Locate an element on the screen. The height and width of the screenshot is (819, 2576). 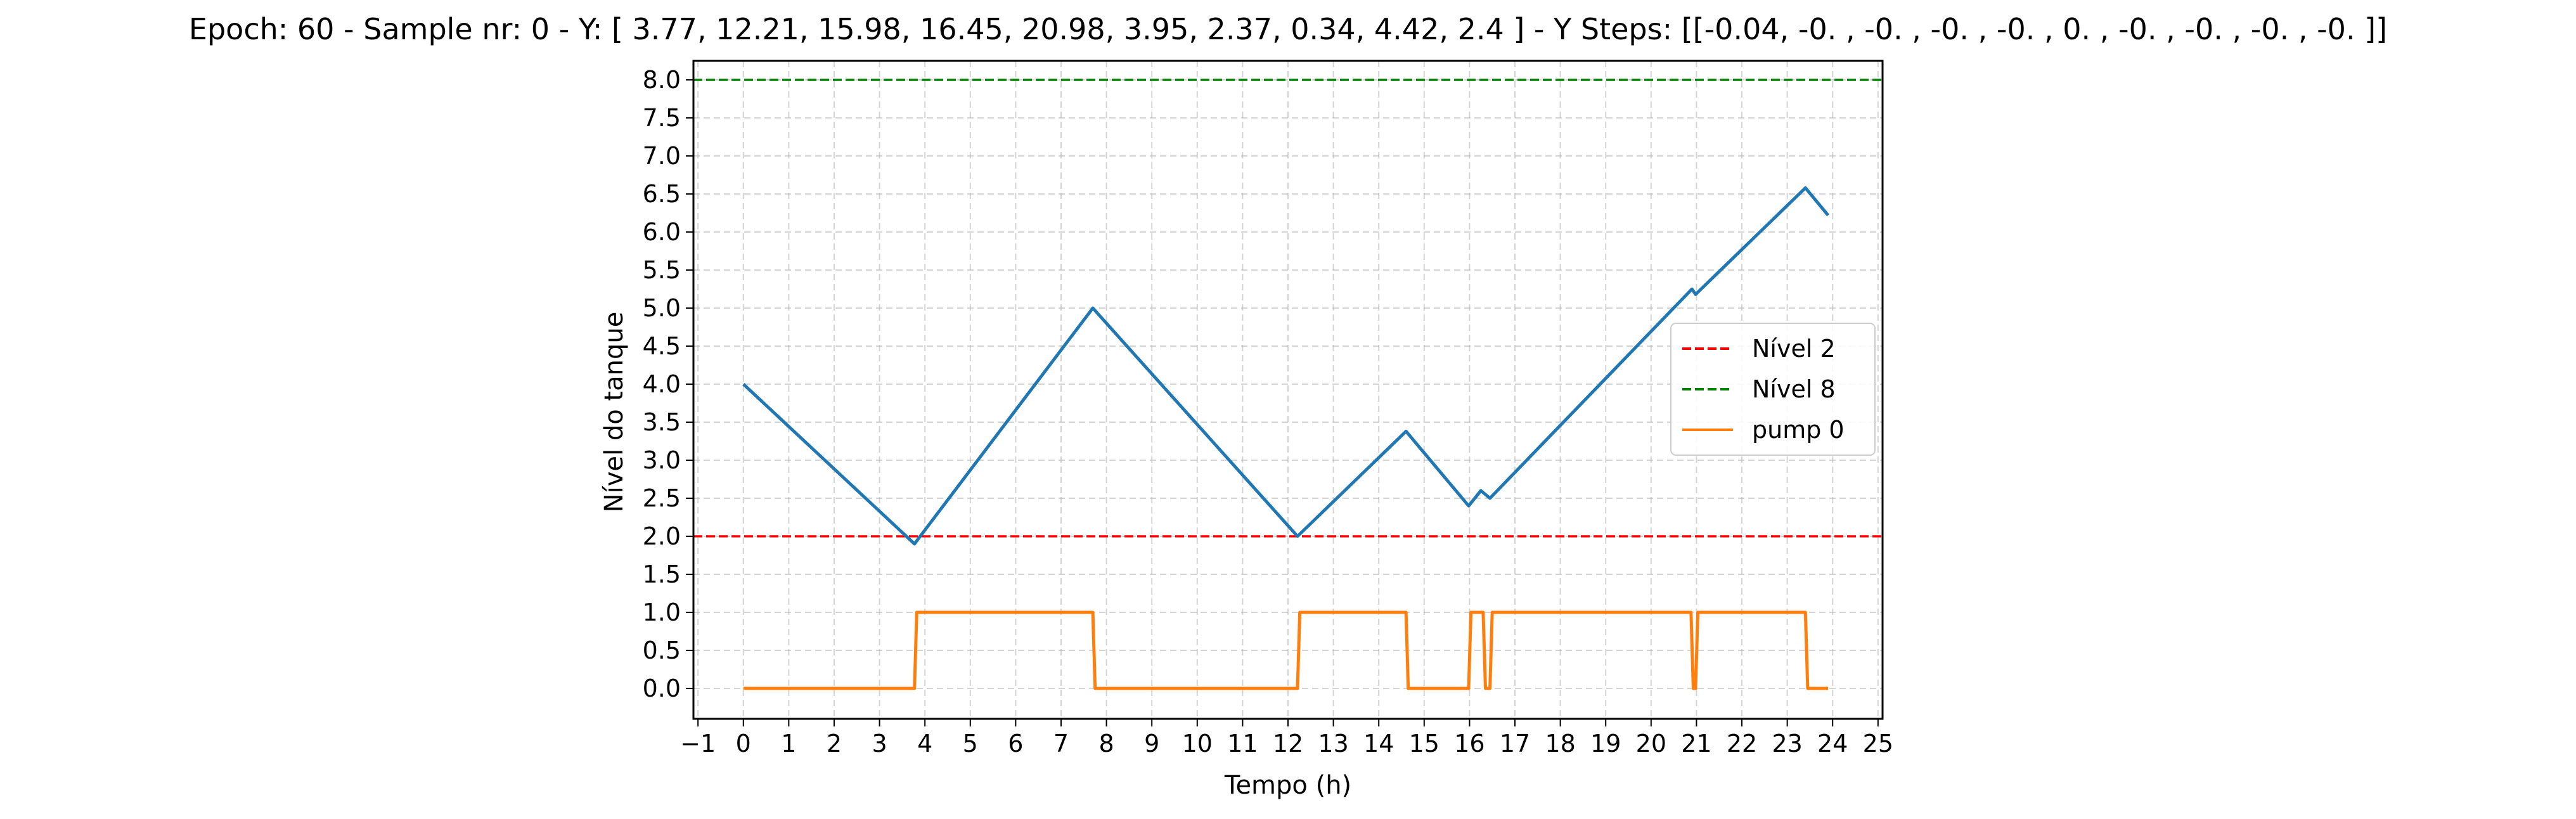
x-tick-label: 21 is located at coordinates (1696, 744).